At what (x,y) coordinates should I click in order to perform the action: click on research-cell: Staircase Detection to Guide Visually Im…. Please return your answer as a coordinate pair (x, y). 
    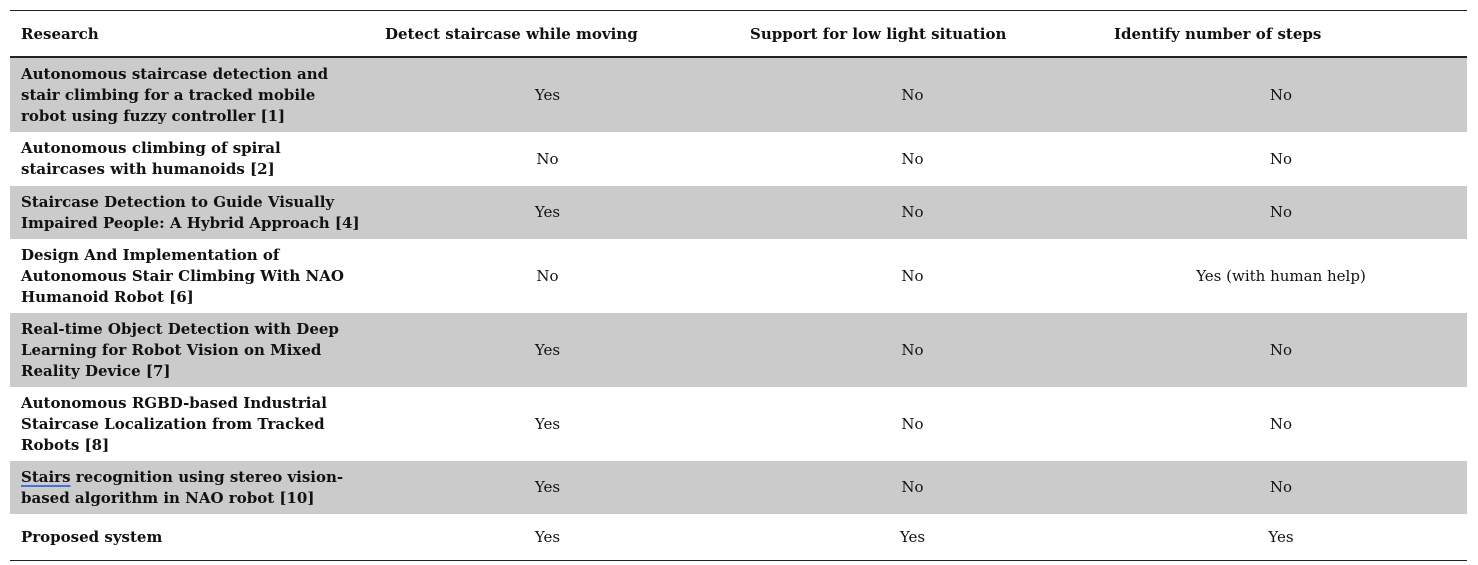
    Looking at the image, I should click on (187, 212).